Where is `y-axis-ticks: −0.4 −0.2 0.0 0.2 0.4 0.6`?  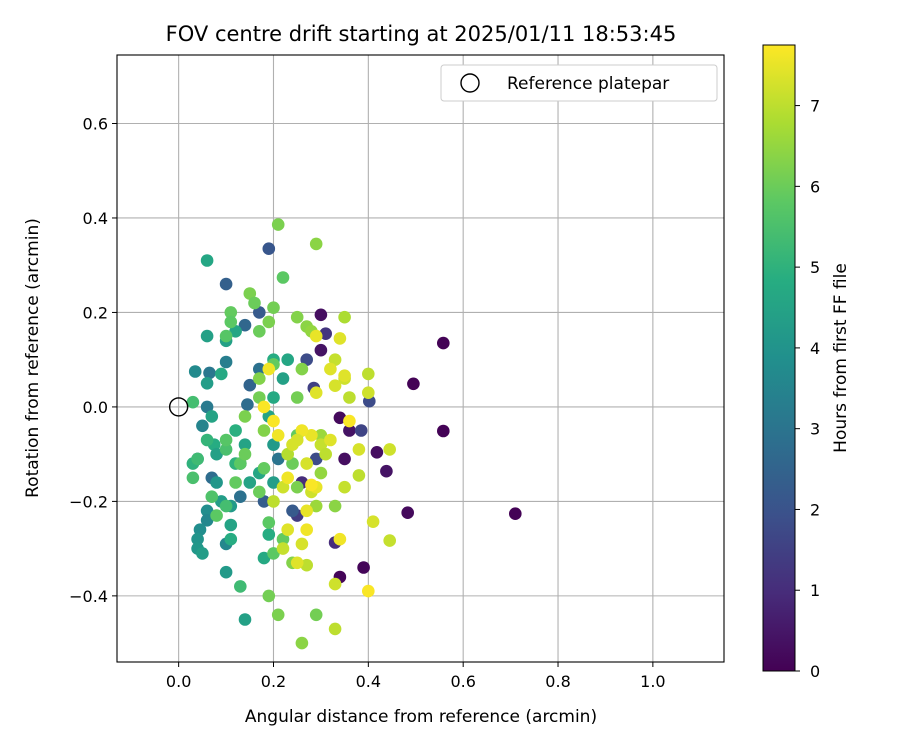
y-axis-ticks: −0.4 −0.2 0.0 0.2 0.4 0.6 is located at coordinates (93, 360).